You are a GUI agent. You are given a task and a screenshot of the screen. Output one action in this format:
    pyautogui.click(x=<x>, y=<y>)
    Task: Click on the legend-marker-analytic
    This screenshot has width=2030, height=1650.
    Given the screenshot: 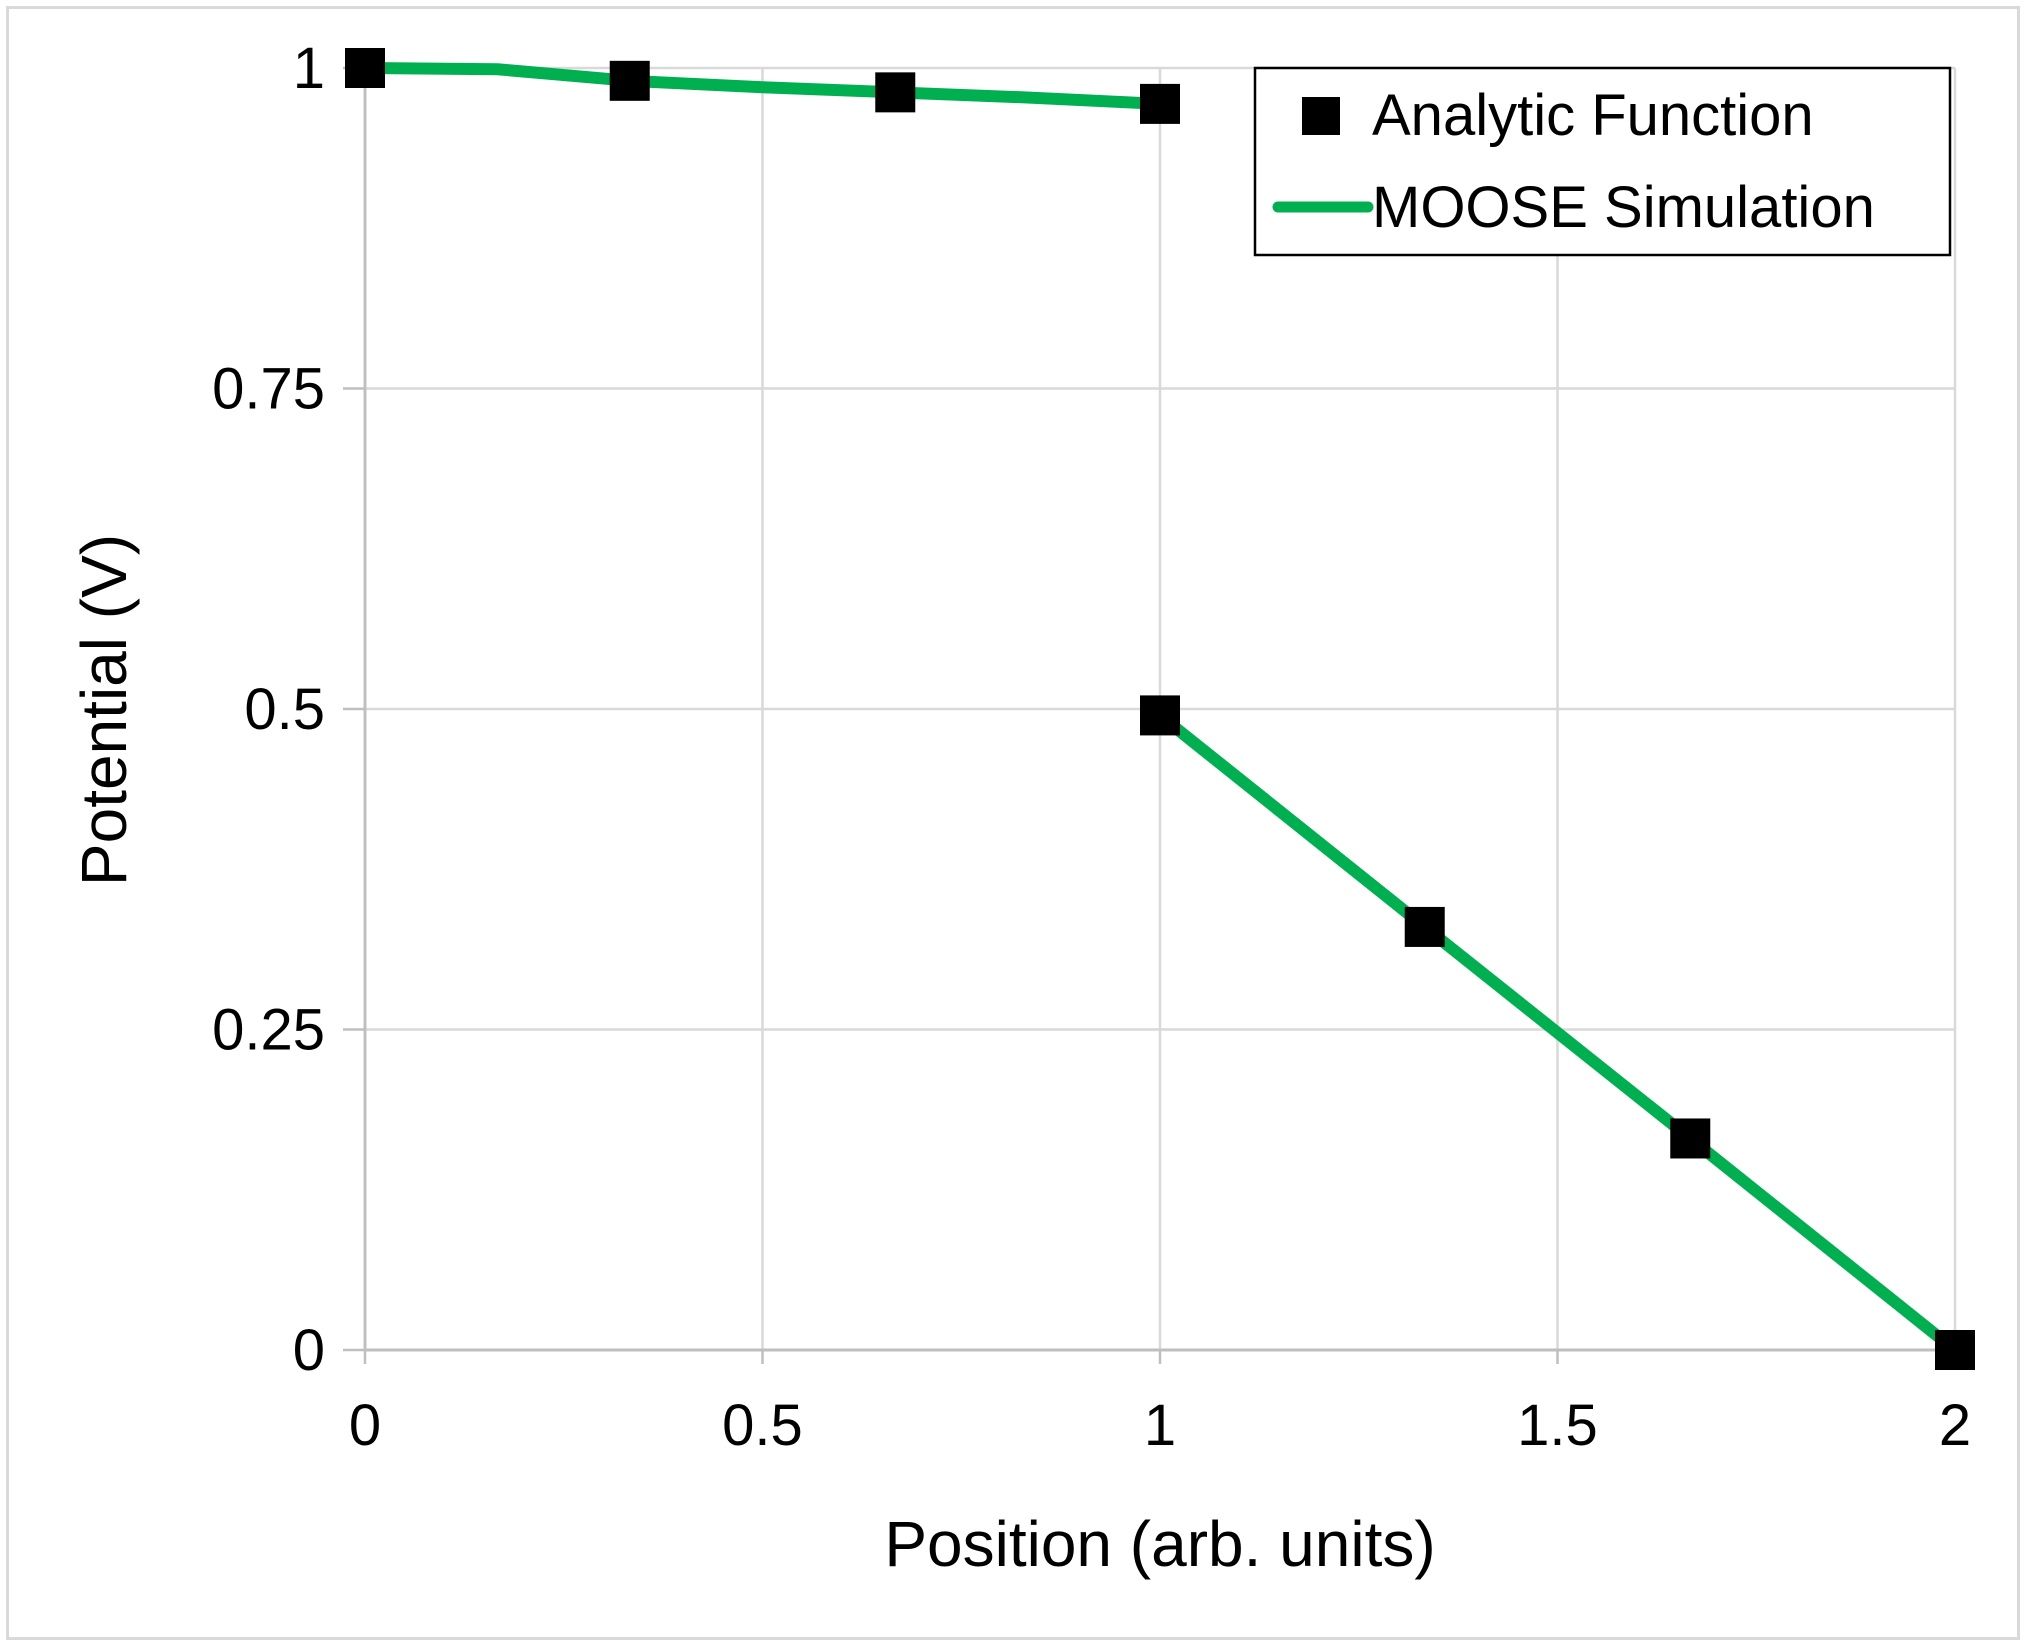 What is the action you would take?
    pyautogui.click(x=1321, y=116)
    